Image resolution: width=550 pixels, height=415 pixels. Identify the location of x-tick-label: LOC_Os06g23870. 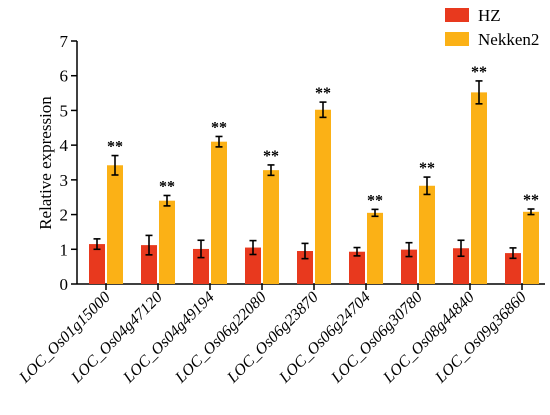
(273, 338).